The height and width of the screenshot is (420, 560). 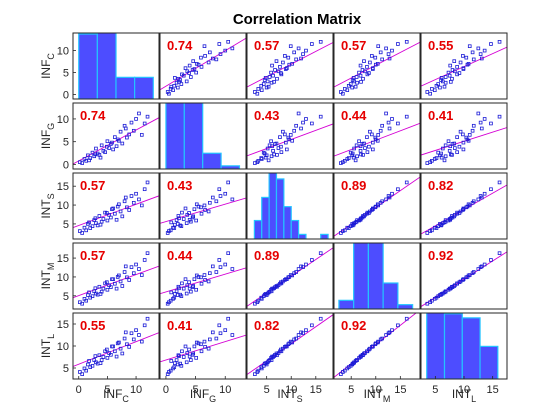 What do you see at coordinates (203, 395) in the screenshot?
I see `x-axis-label-2: INFG` at bounding box center [203, 395].